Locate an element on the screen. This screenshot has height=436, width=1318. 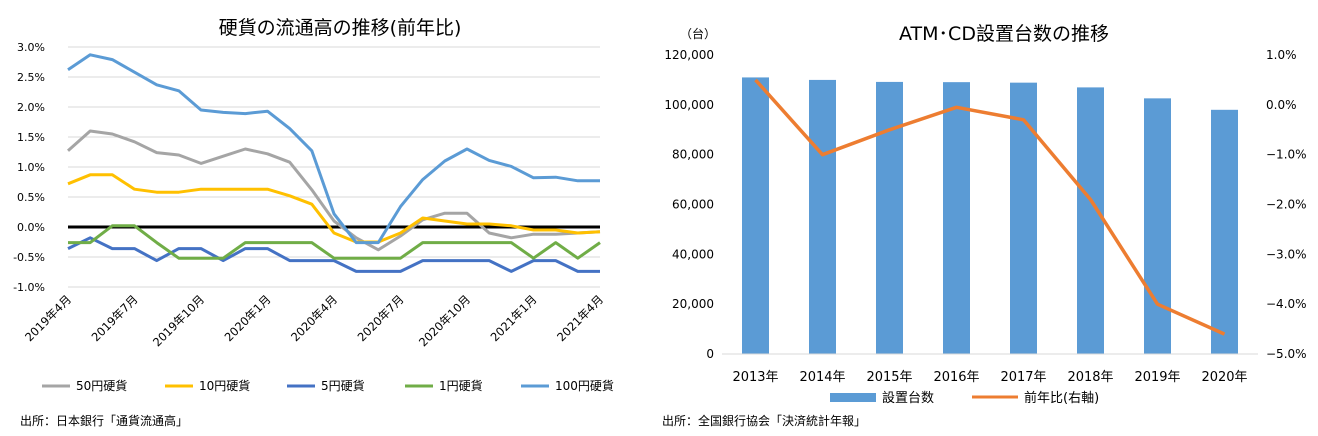
chart2-legend-bar-label: 設置台数 is located at coordinates (908, 398).